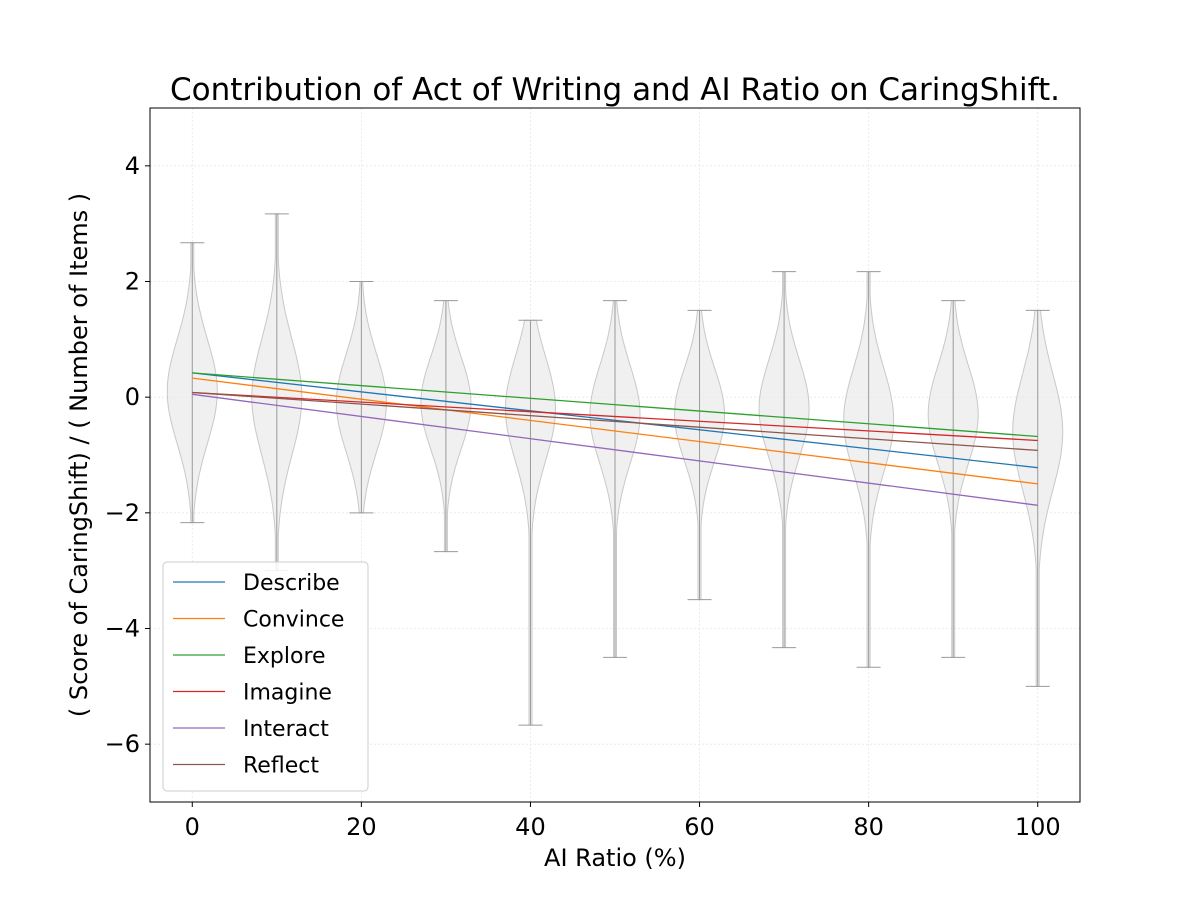 Image resolution: width=1200 pixels, height=900 pixels. I want to click on x-tick-label: 40, so click(530, 827).